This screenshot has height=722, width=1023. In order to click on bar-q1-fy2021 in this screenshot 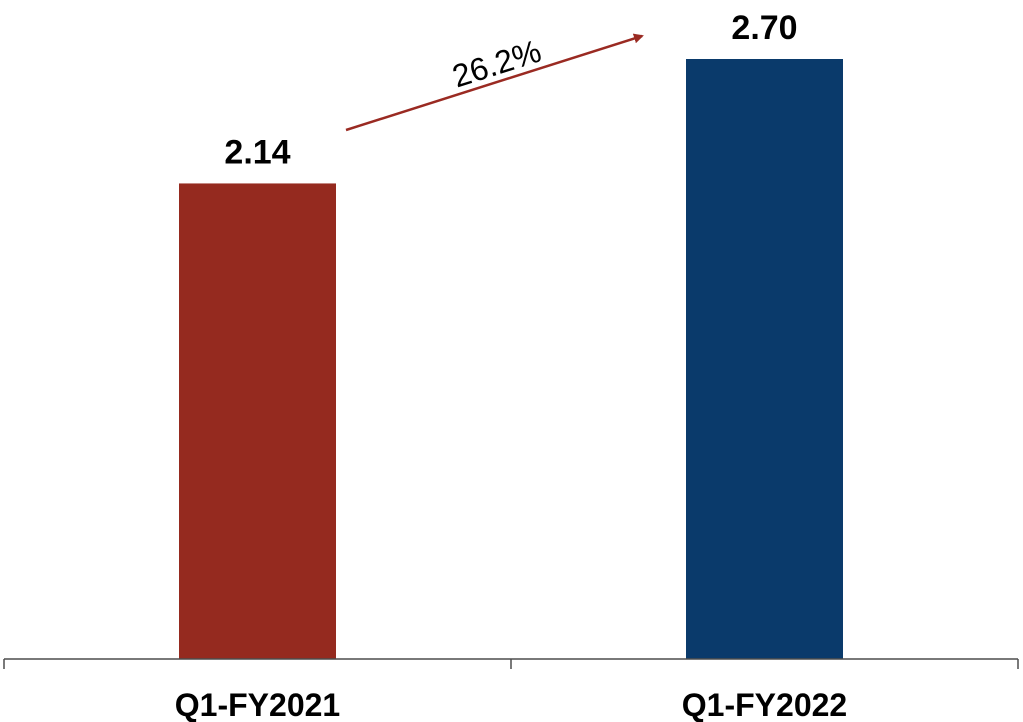, I will do `click(257, 421)`.